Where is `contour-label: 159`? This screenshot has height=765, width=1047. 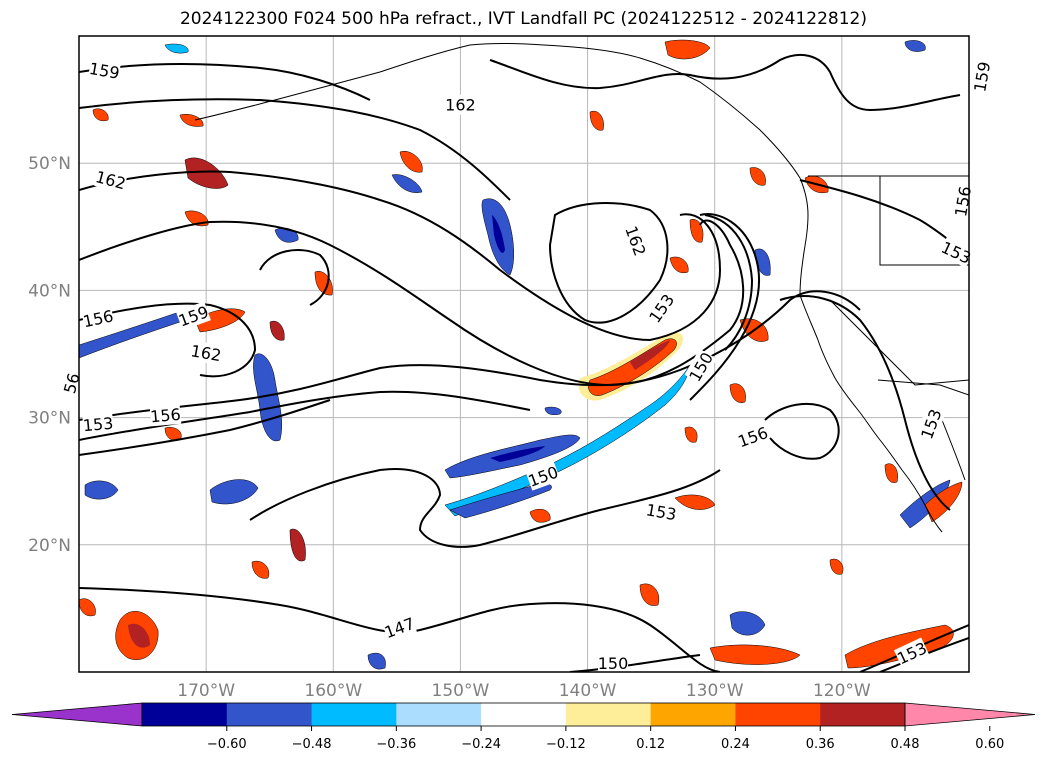
contour-label: 159 is located at coordinates (982, 76).